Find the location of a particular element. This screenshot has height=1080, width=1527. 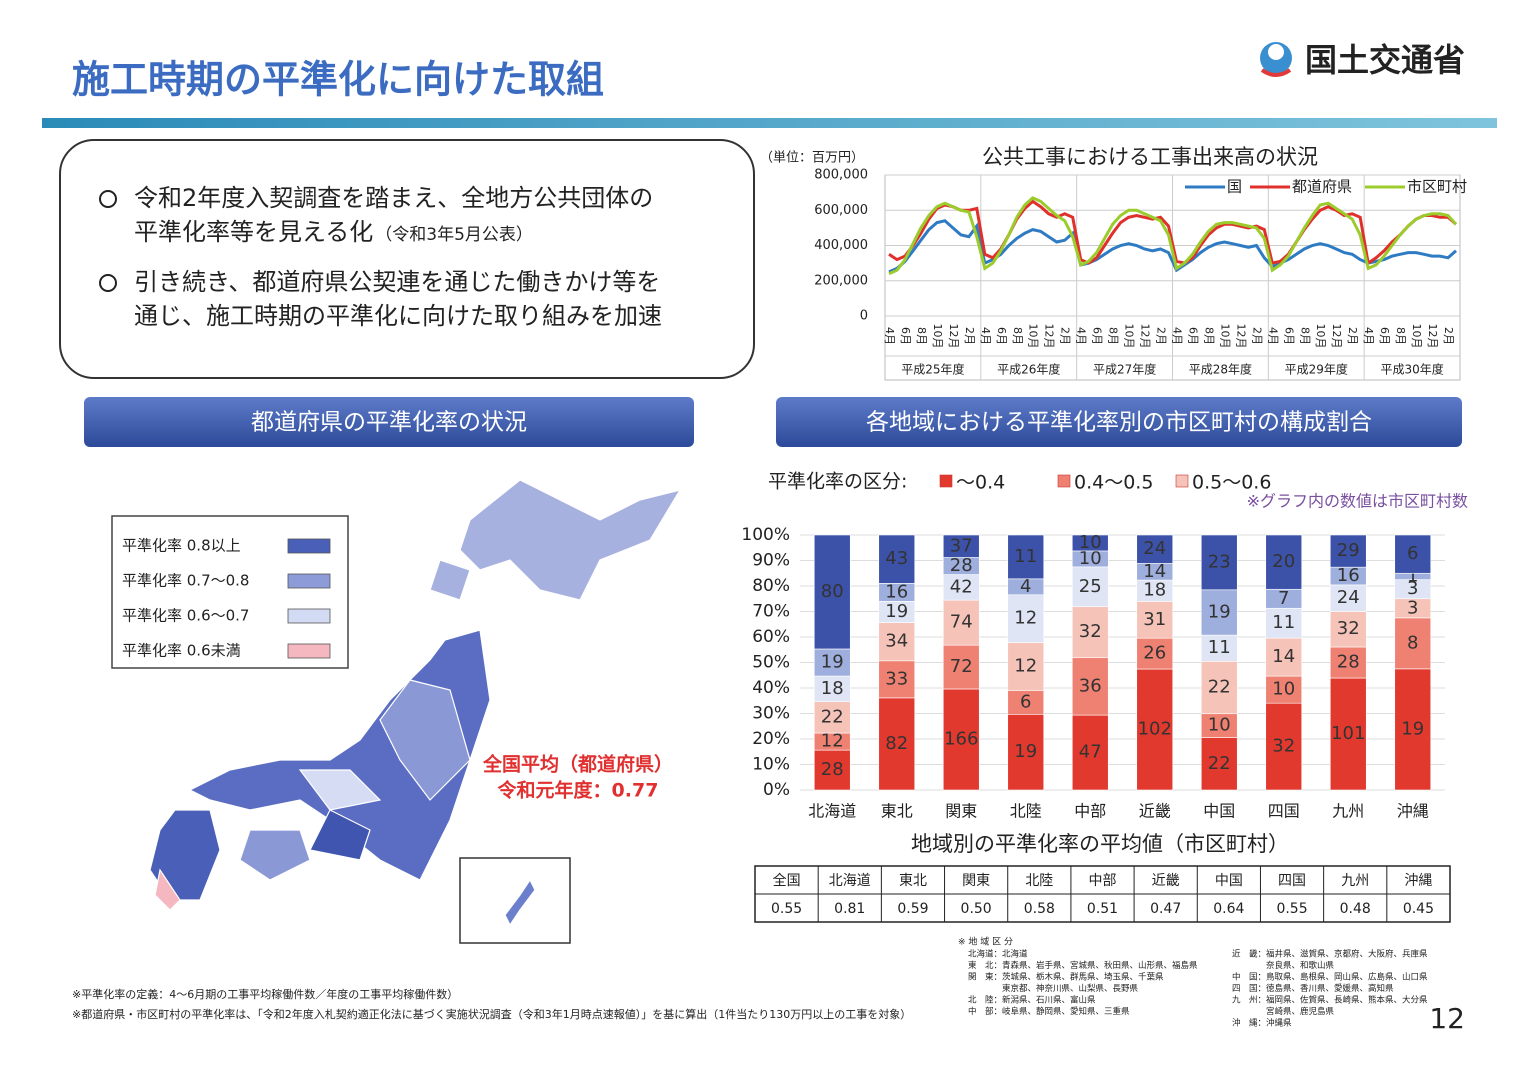

region-note: 四 国：徳島県、香川県、愛媛県、高知県 is located at coordinates (1313, 988).